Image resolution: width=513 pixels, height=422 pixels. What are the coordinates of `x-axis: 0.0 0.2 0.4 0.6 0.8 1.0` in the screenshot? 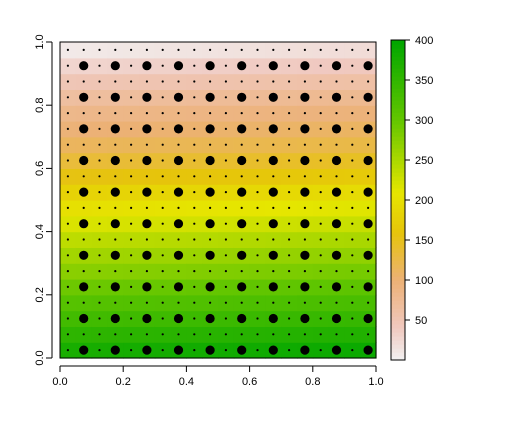 It's located at (218, 376).